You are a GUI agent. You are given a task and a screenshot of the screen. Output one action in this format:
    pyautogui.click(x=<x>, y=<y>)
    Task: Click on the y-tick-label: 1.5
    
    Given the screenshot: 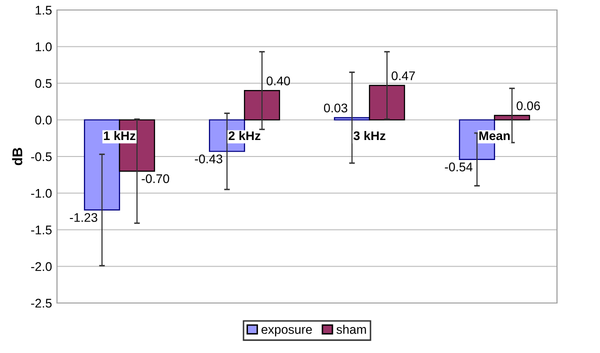 What is the action you would take?
    pyautogui.click(x=44, y=10)
    